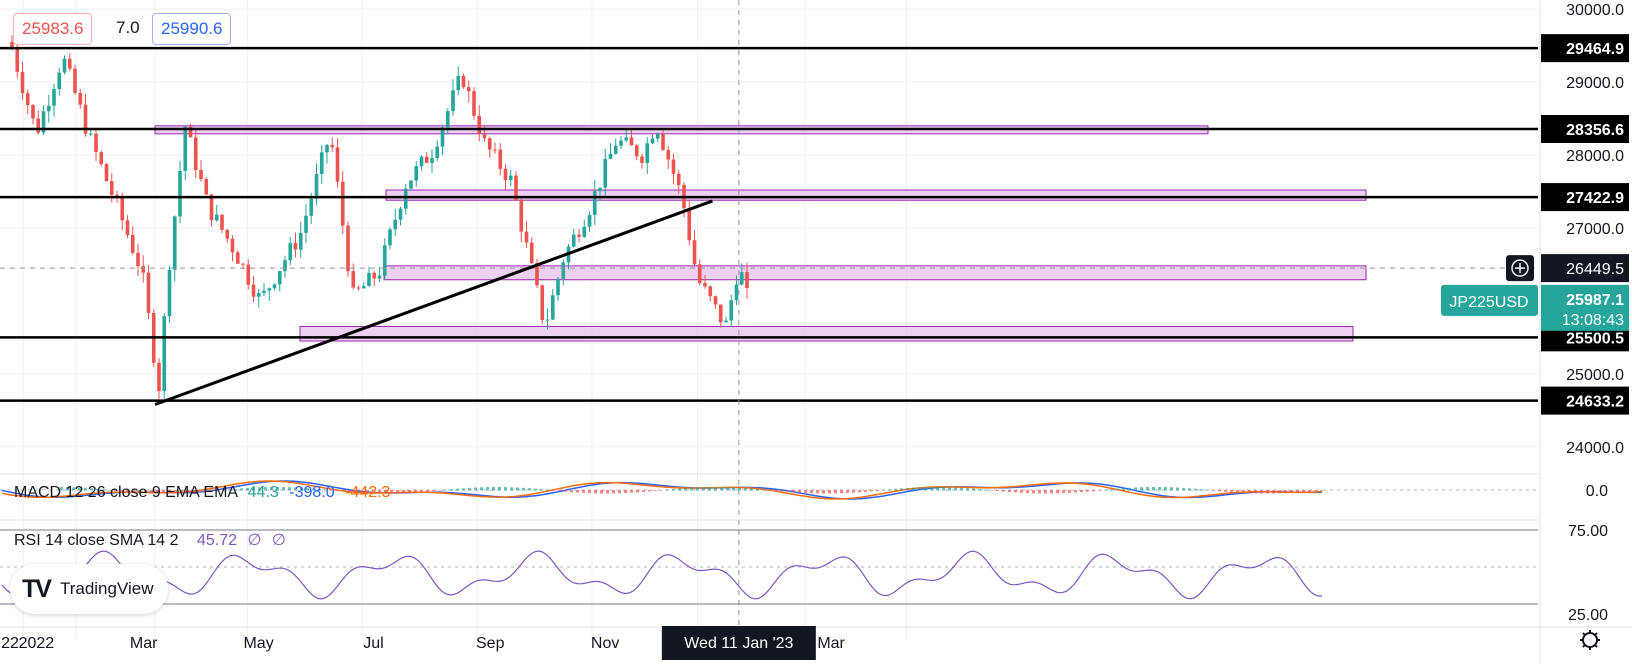 Image resolution: width=1632 pixels, height=669 pixels. I want to click on settings-gear-icon, so click(1590, 640).